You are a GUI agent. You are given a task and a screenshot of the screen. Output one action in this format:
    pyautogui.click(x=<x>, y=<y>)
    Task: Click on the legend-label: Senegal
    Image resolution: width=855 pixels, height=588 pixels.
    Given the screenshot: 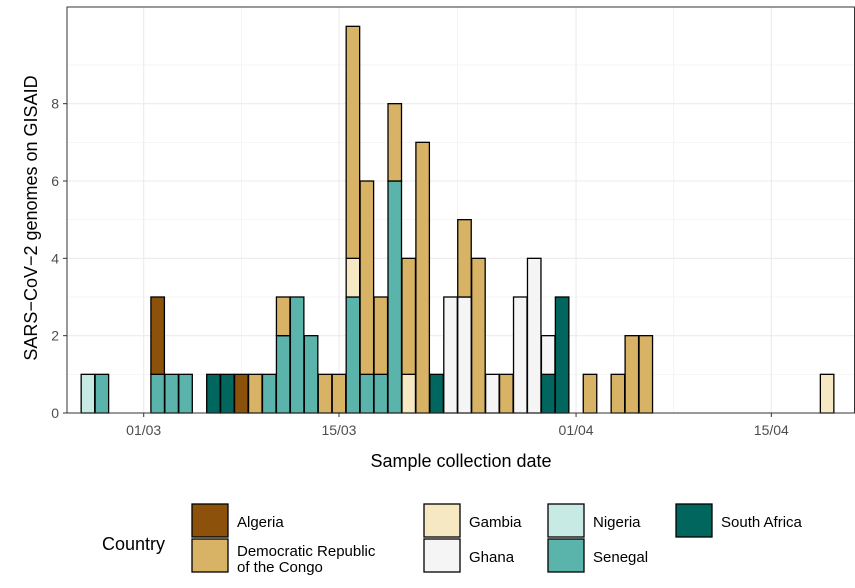 What is the action you would take?
    pyautogui.click(x=620, y=557)
    